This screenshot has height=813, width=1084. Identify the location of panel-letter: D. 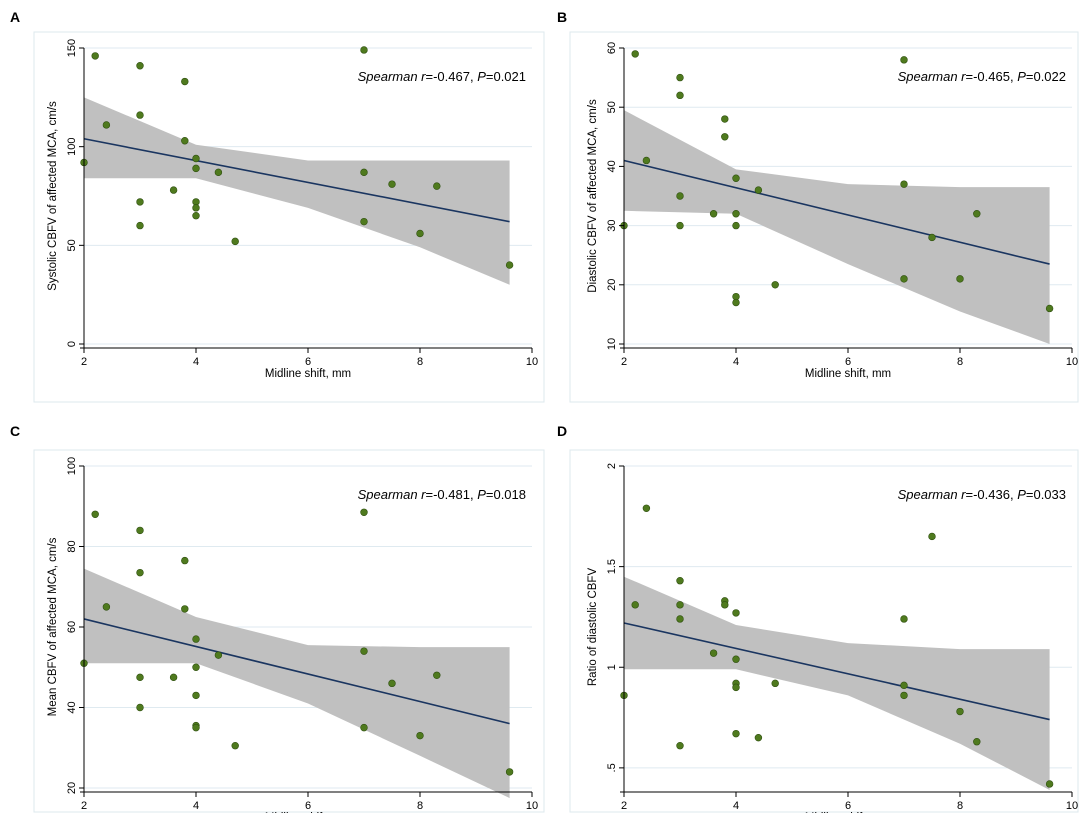
(562, 431).